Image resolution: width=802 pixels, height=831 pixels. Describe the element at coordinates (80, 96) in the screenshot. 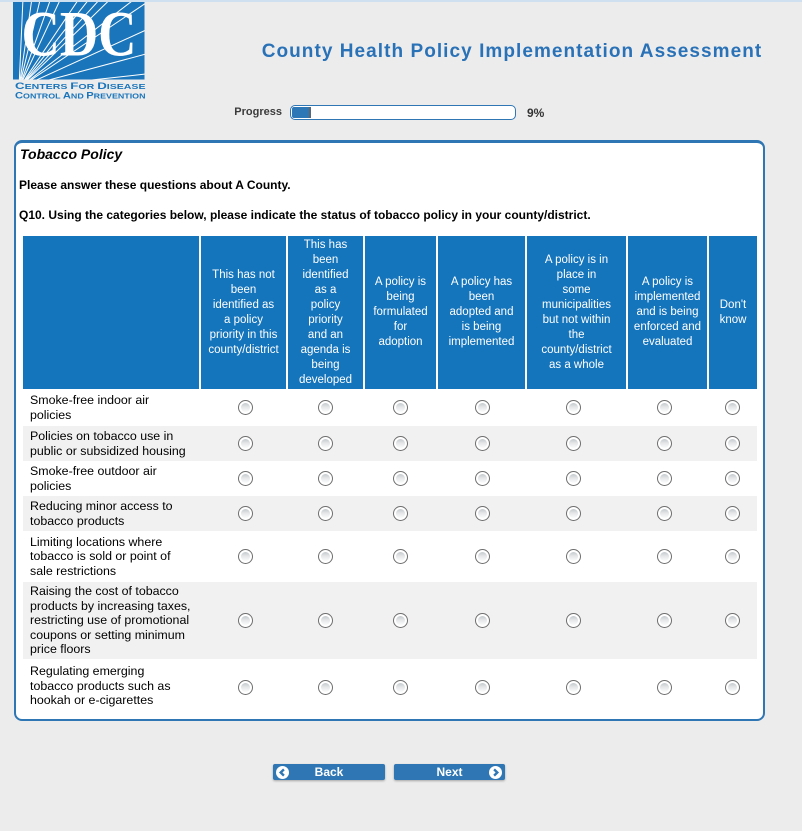

I see `svg-text: CONTROL AND PREVENTION` at that location.